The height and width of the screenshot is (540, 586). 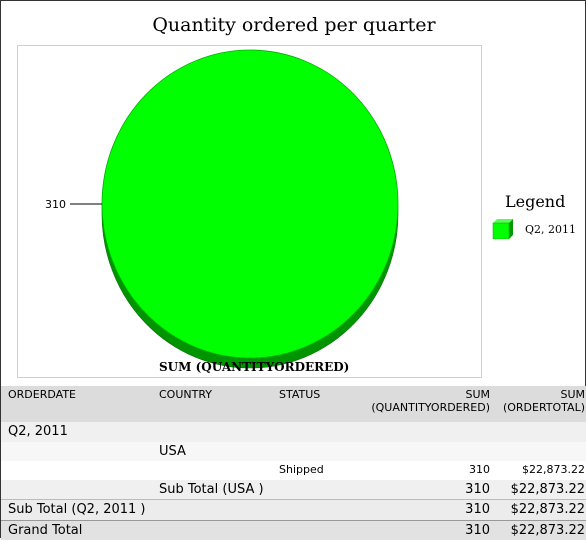 What do you see at coordinates (76, 404) in the screenshot?
I see `header-orderdate: ORDERDATE` at bounding box center [76, 404].